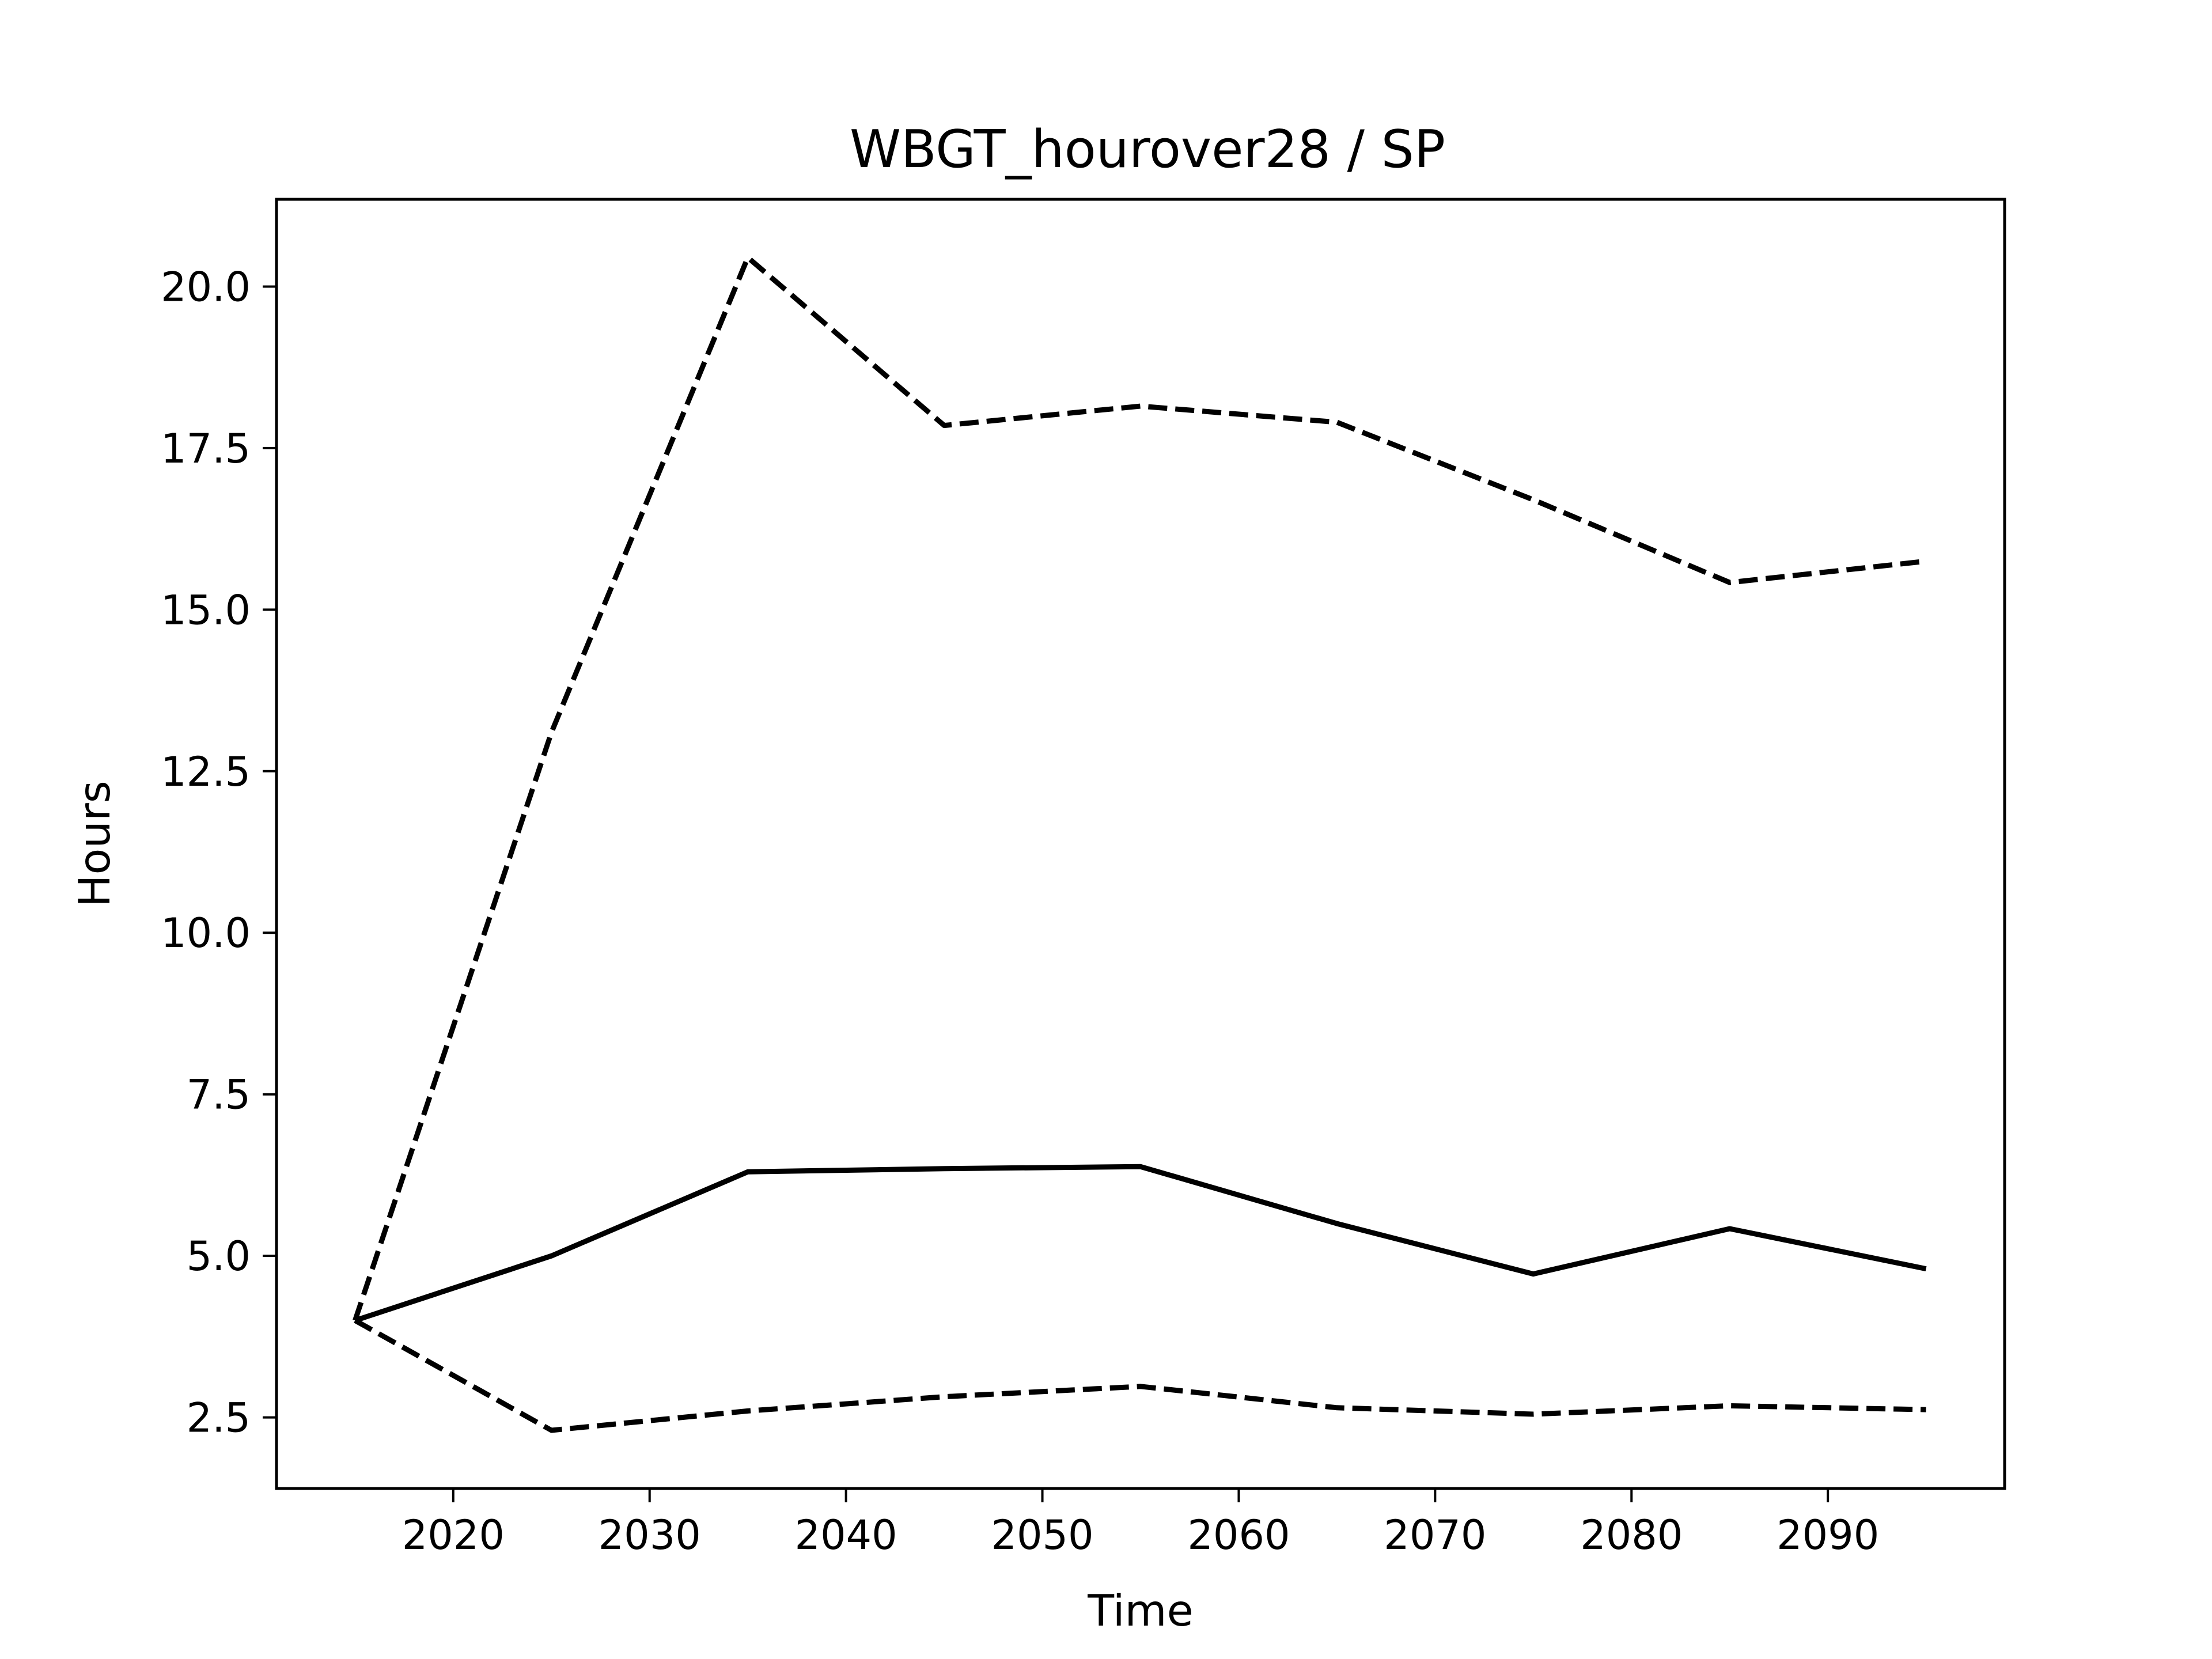 This screenshot has width=2212, height=1659. Describe the element at coordinates (206, 933) in the screenshot. I see `y-tick-label: 10.0` at that location.